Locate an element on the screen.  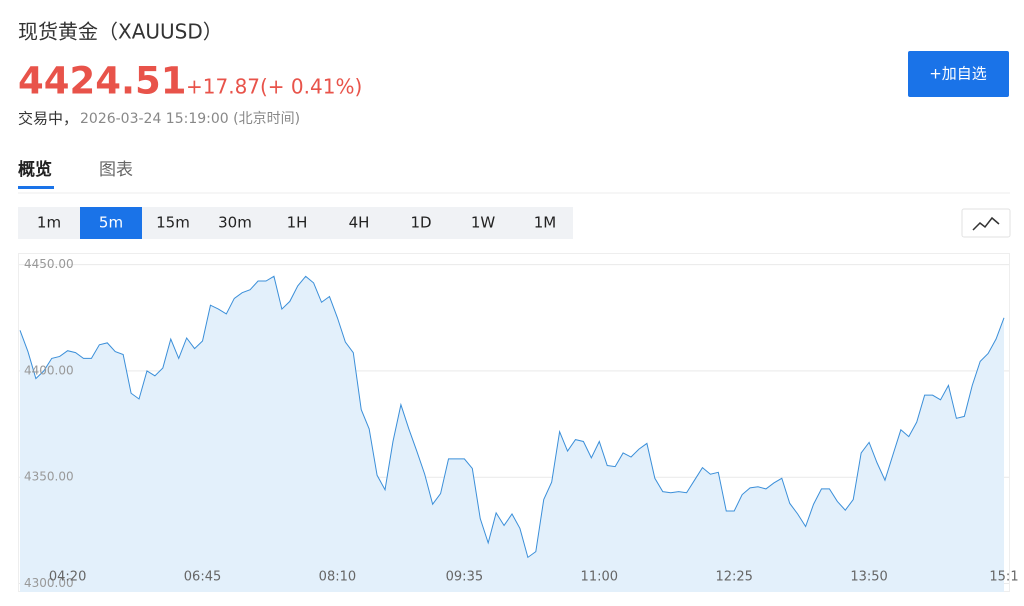
x-tick-label: 04:20 is located at coordinates (67, 577).